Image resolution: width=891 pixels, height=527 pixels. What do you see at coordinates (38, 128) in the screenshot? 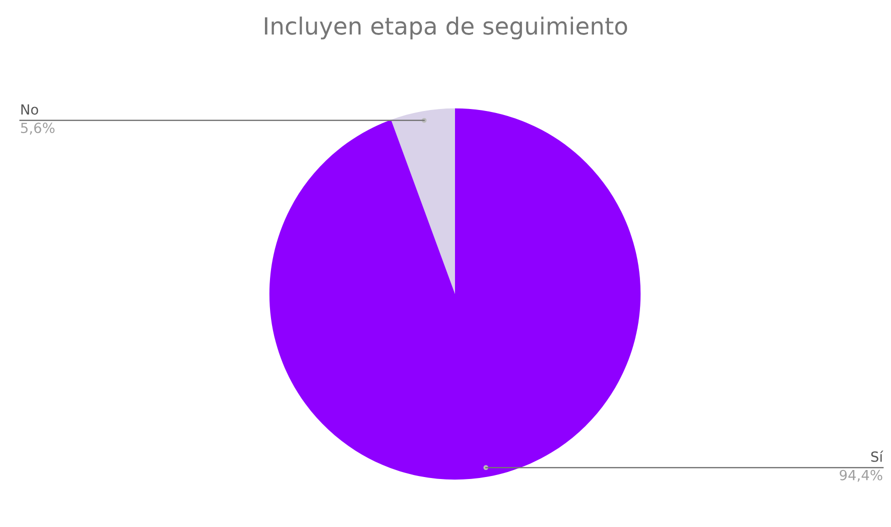
I see `data-label: 5,6%` at bounding box center [38, 128].